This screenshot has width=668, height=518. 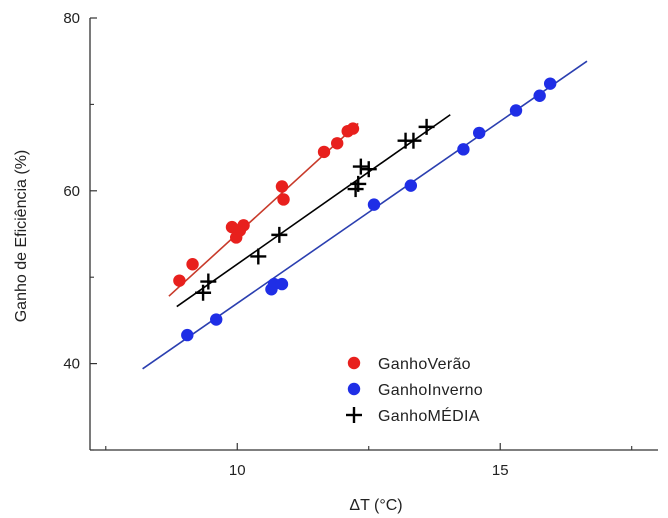 I want to click on legend-label-0: GanhoVerão, so click(x=424, y=364).